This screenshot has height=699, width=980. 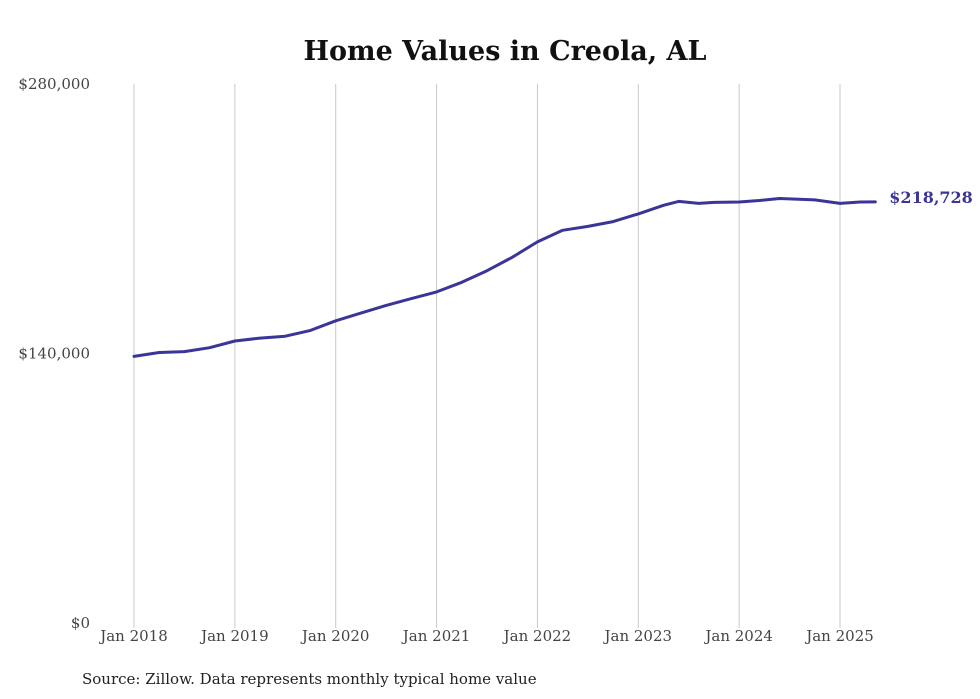 What do you see at coordinates (133, 636) in the screenshot?
I see `x-tick-label: Jan 2018` at bounding box center [133, 636].